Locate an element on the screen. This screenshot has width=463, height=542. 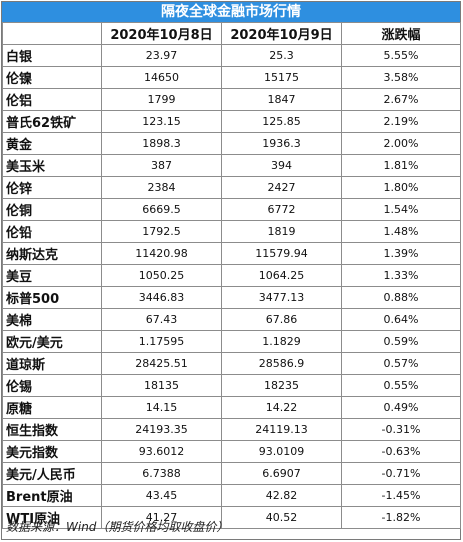
value-oct9-cell: 67.86 is located at coordinates (281, 319).